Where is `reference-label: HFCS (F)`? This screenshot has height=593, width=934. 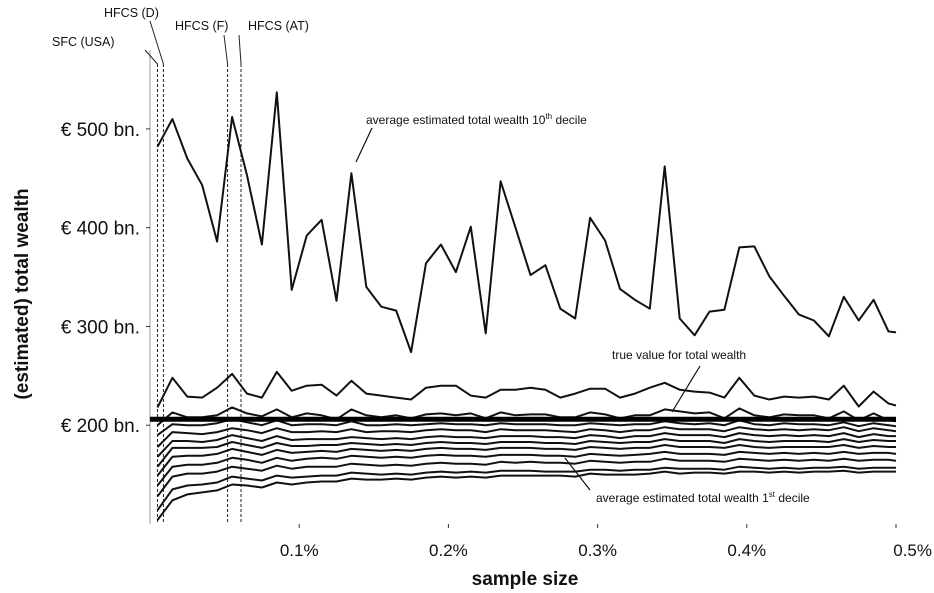 reference-label: HFCS (F) is located at coordinates (201, 26).